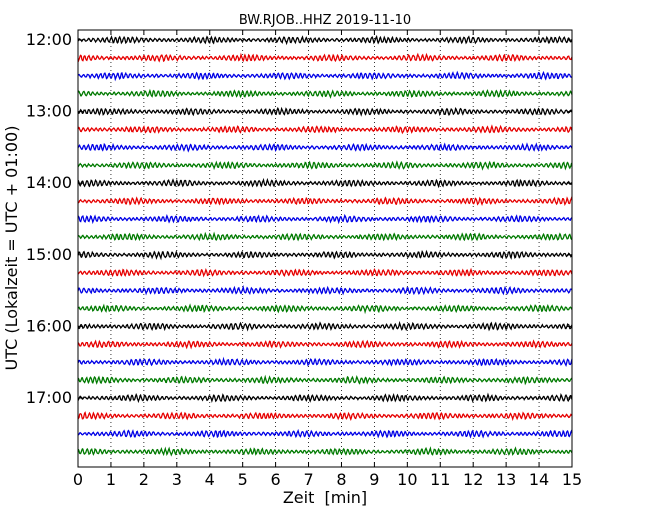 The image size is (650, 520). What do you see at coordinates (539, 479) in the screenshot?
I see `x-tick-label: 14` at bounding box center [539, 479].